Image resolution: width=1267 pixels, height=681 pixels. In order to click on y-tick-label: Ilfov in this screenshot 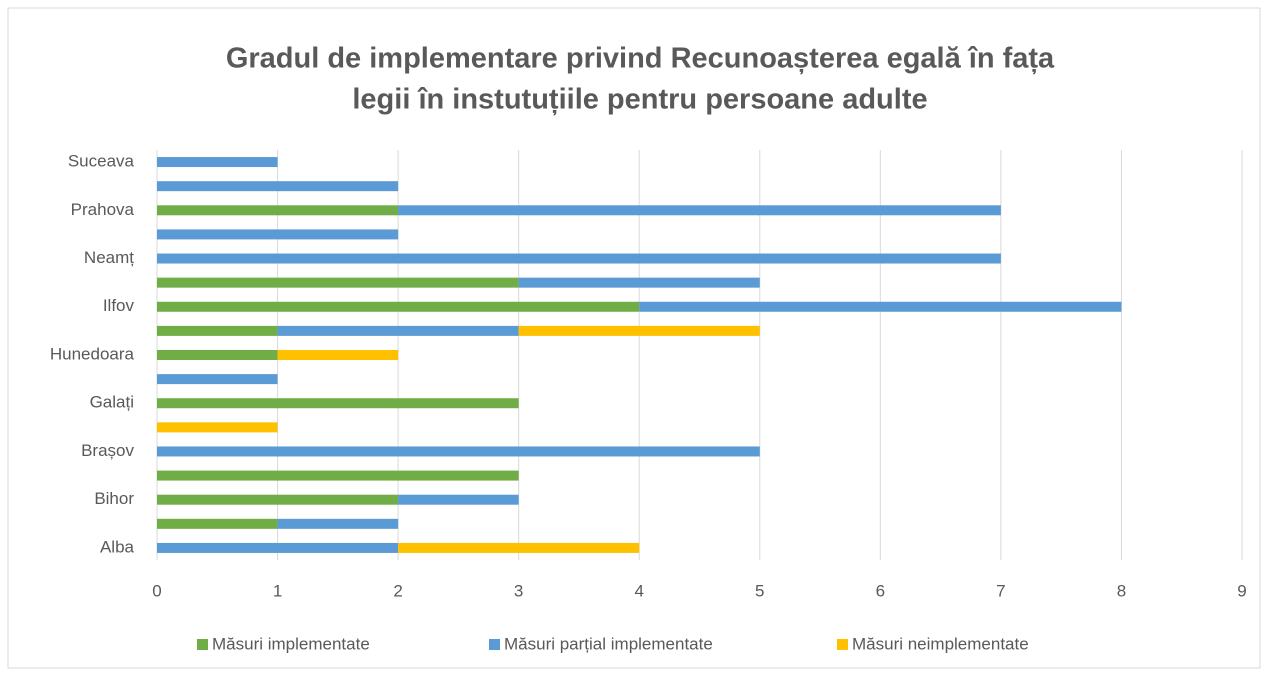, I will do `click(119, 305)`.